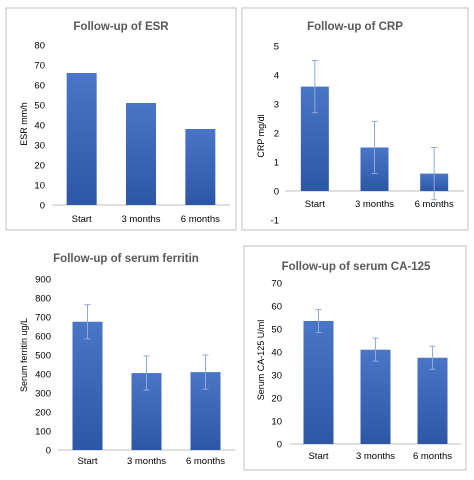  Describe the element at coordinates (279, 445) in the screenshot. I see `ca125-ytick-label: 0` at that location.